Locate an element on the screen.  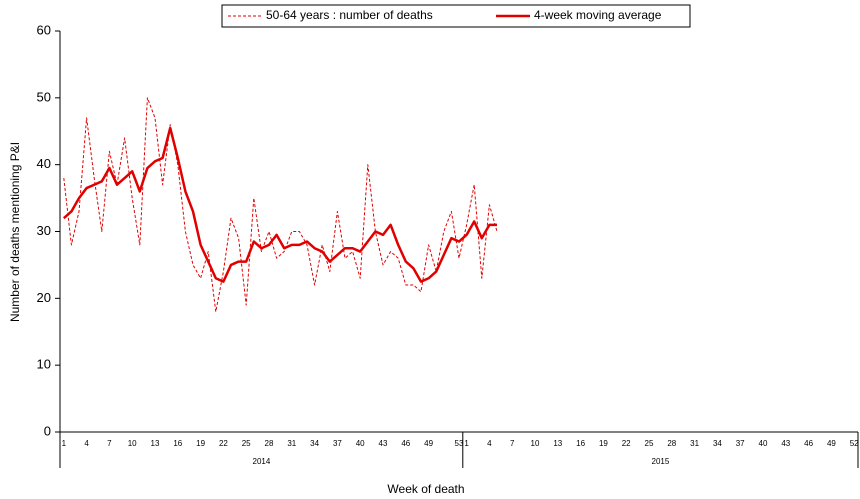
x-axis-label: Week of death is located at coordinates (425, 489).